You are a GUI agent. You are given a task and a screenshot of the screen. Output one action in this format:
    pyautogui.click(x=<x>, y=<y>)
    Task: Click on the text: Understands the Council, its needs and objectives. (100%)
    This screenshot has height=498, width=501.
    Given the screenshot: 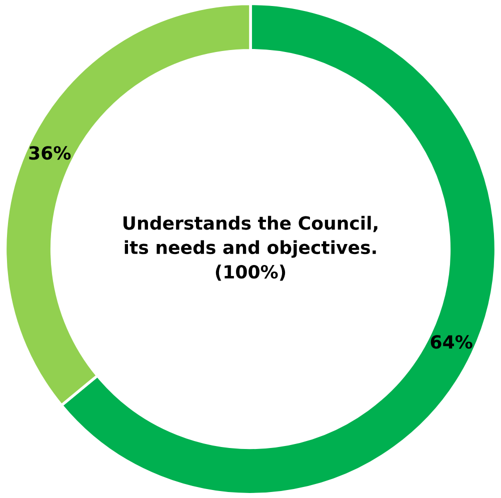 What is the action you would take?
    pyautogui.click(x=251, y=248)
    